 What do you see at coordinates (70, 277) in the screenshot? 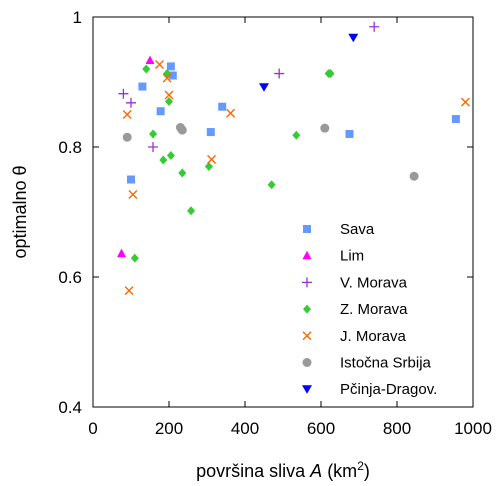
I see `y-tick-label: 0.6` at bounding box center [70, 277].